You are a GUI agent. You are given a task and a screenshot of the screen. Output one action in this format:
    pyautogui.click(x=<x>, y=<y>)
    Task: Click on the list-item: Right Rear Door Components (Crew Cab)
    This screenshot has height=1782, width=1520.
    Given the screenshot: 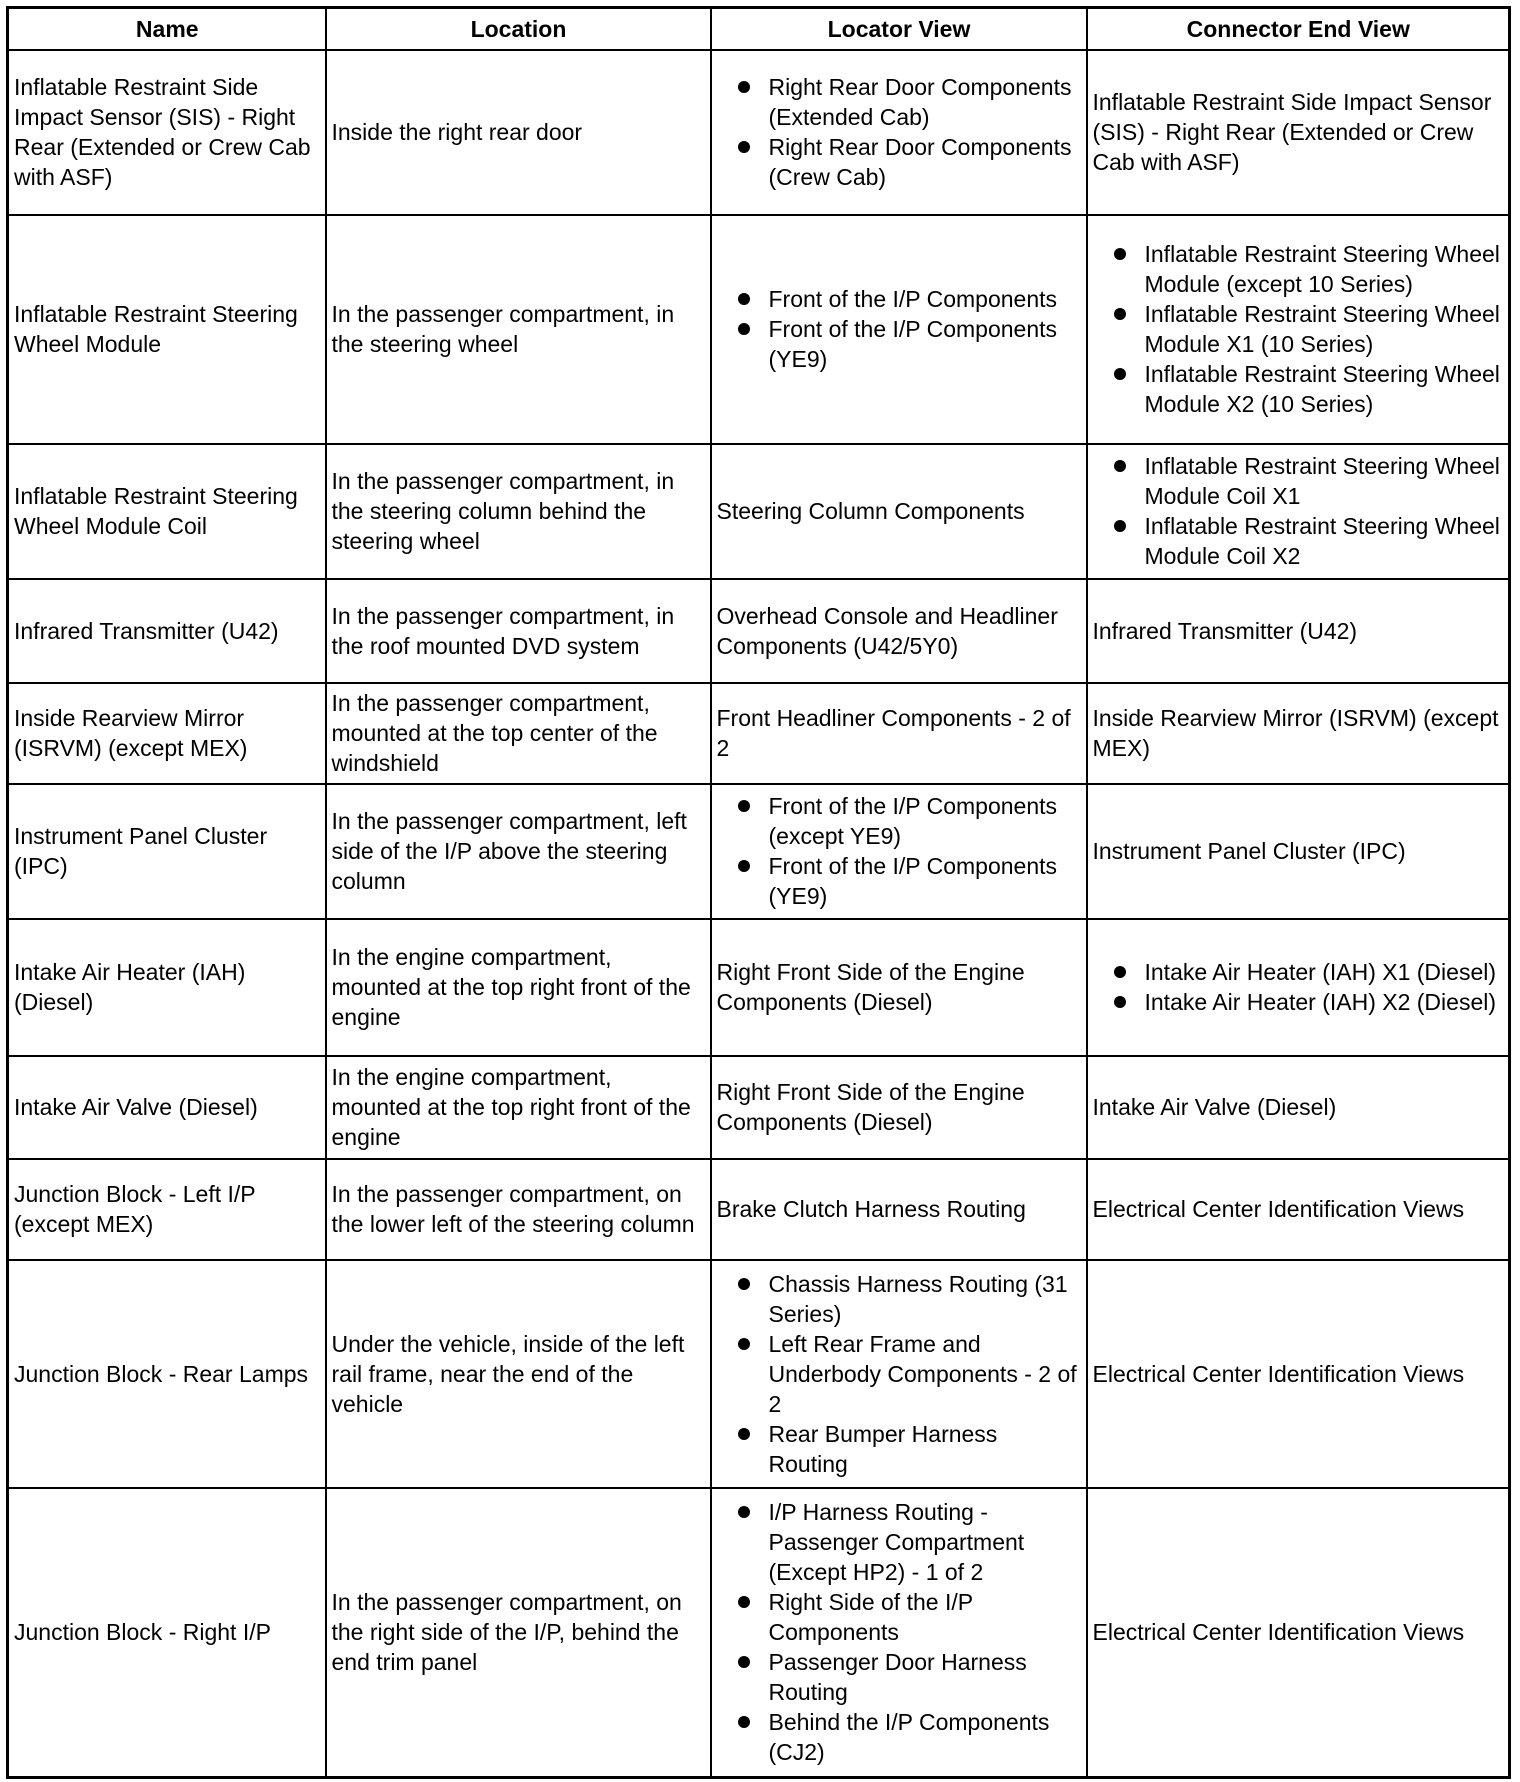 What is the action you would take?
    pyautogui.click(x=899, y=162)
    